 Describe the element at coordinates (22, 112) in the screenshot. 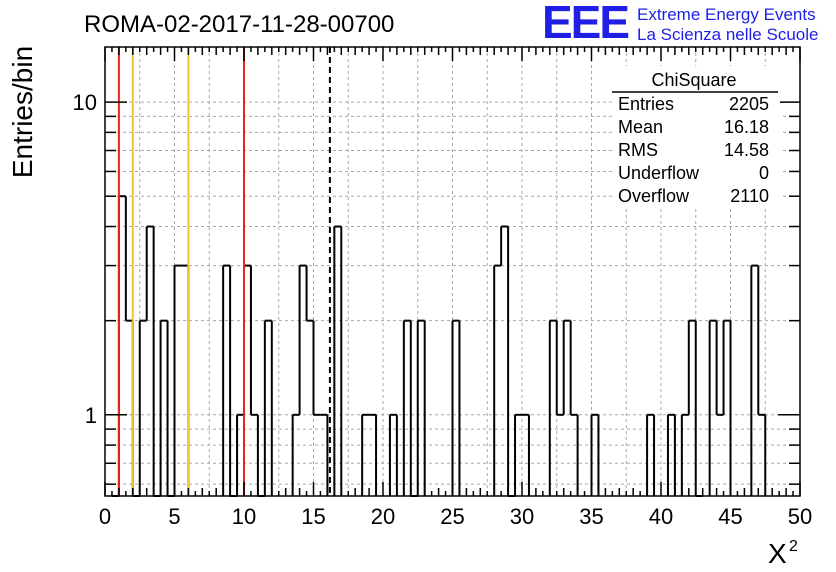

I see `y-axis-title: Entries/bin` at that location.